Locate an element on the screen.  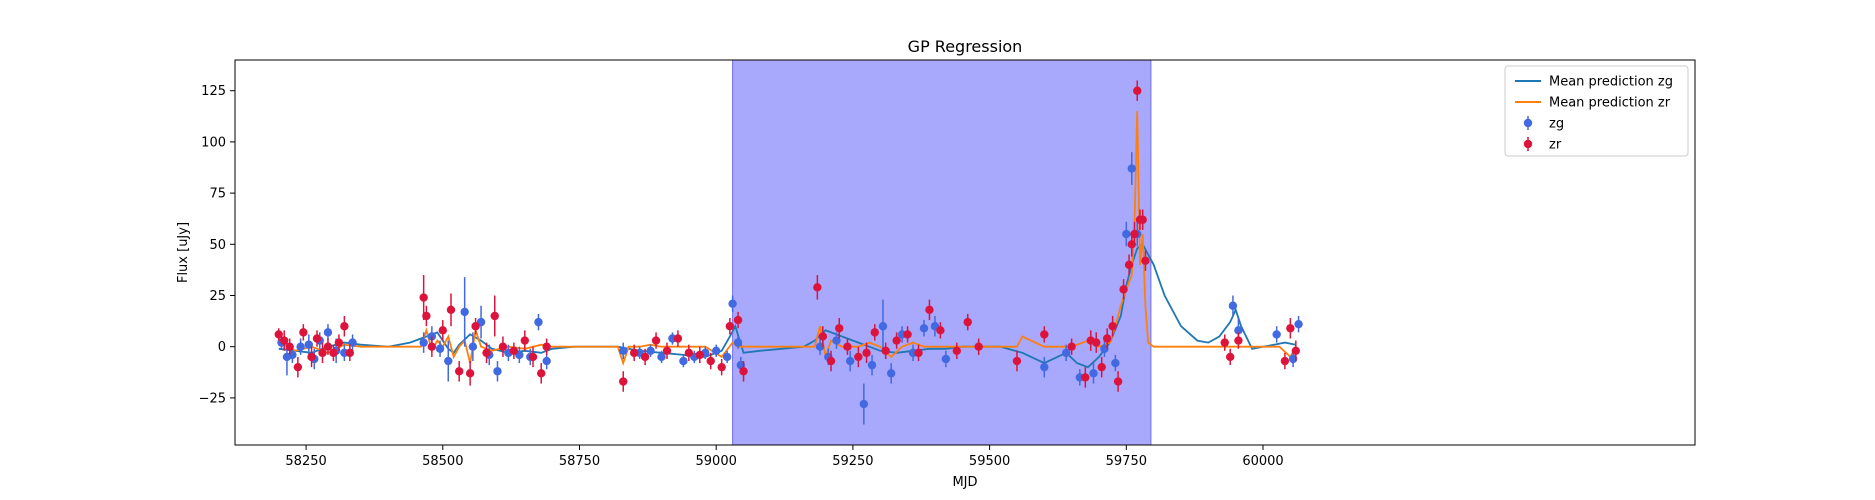
legend-entry-2: zg is located at coordinates (1543, 124).